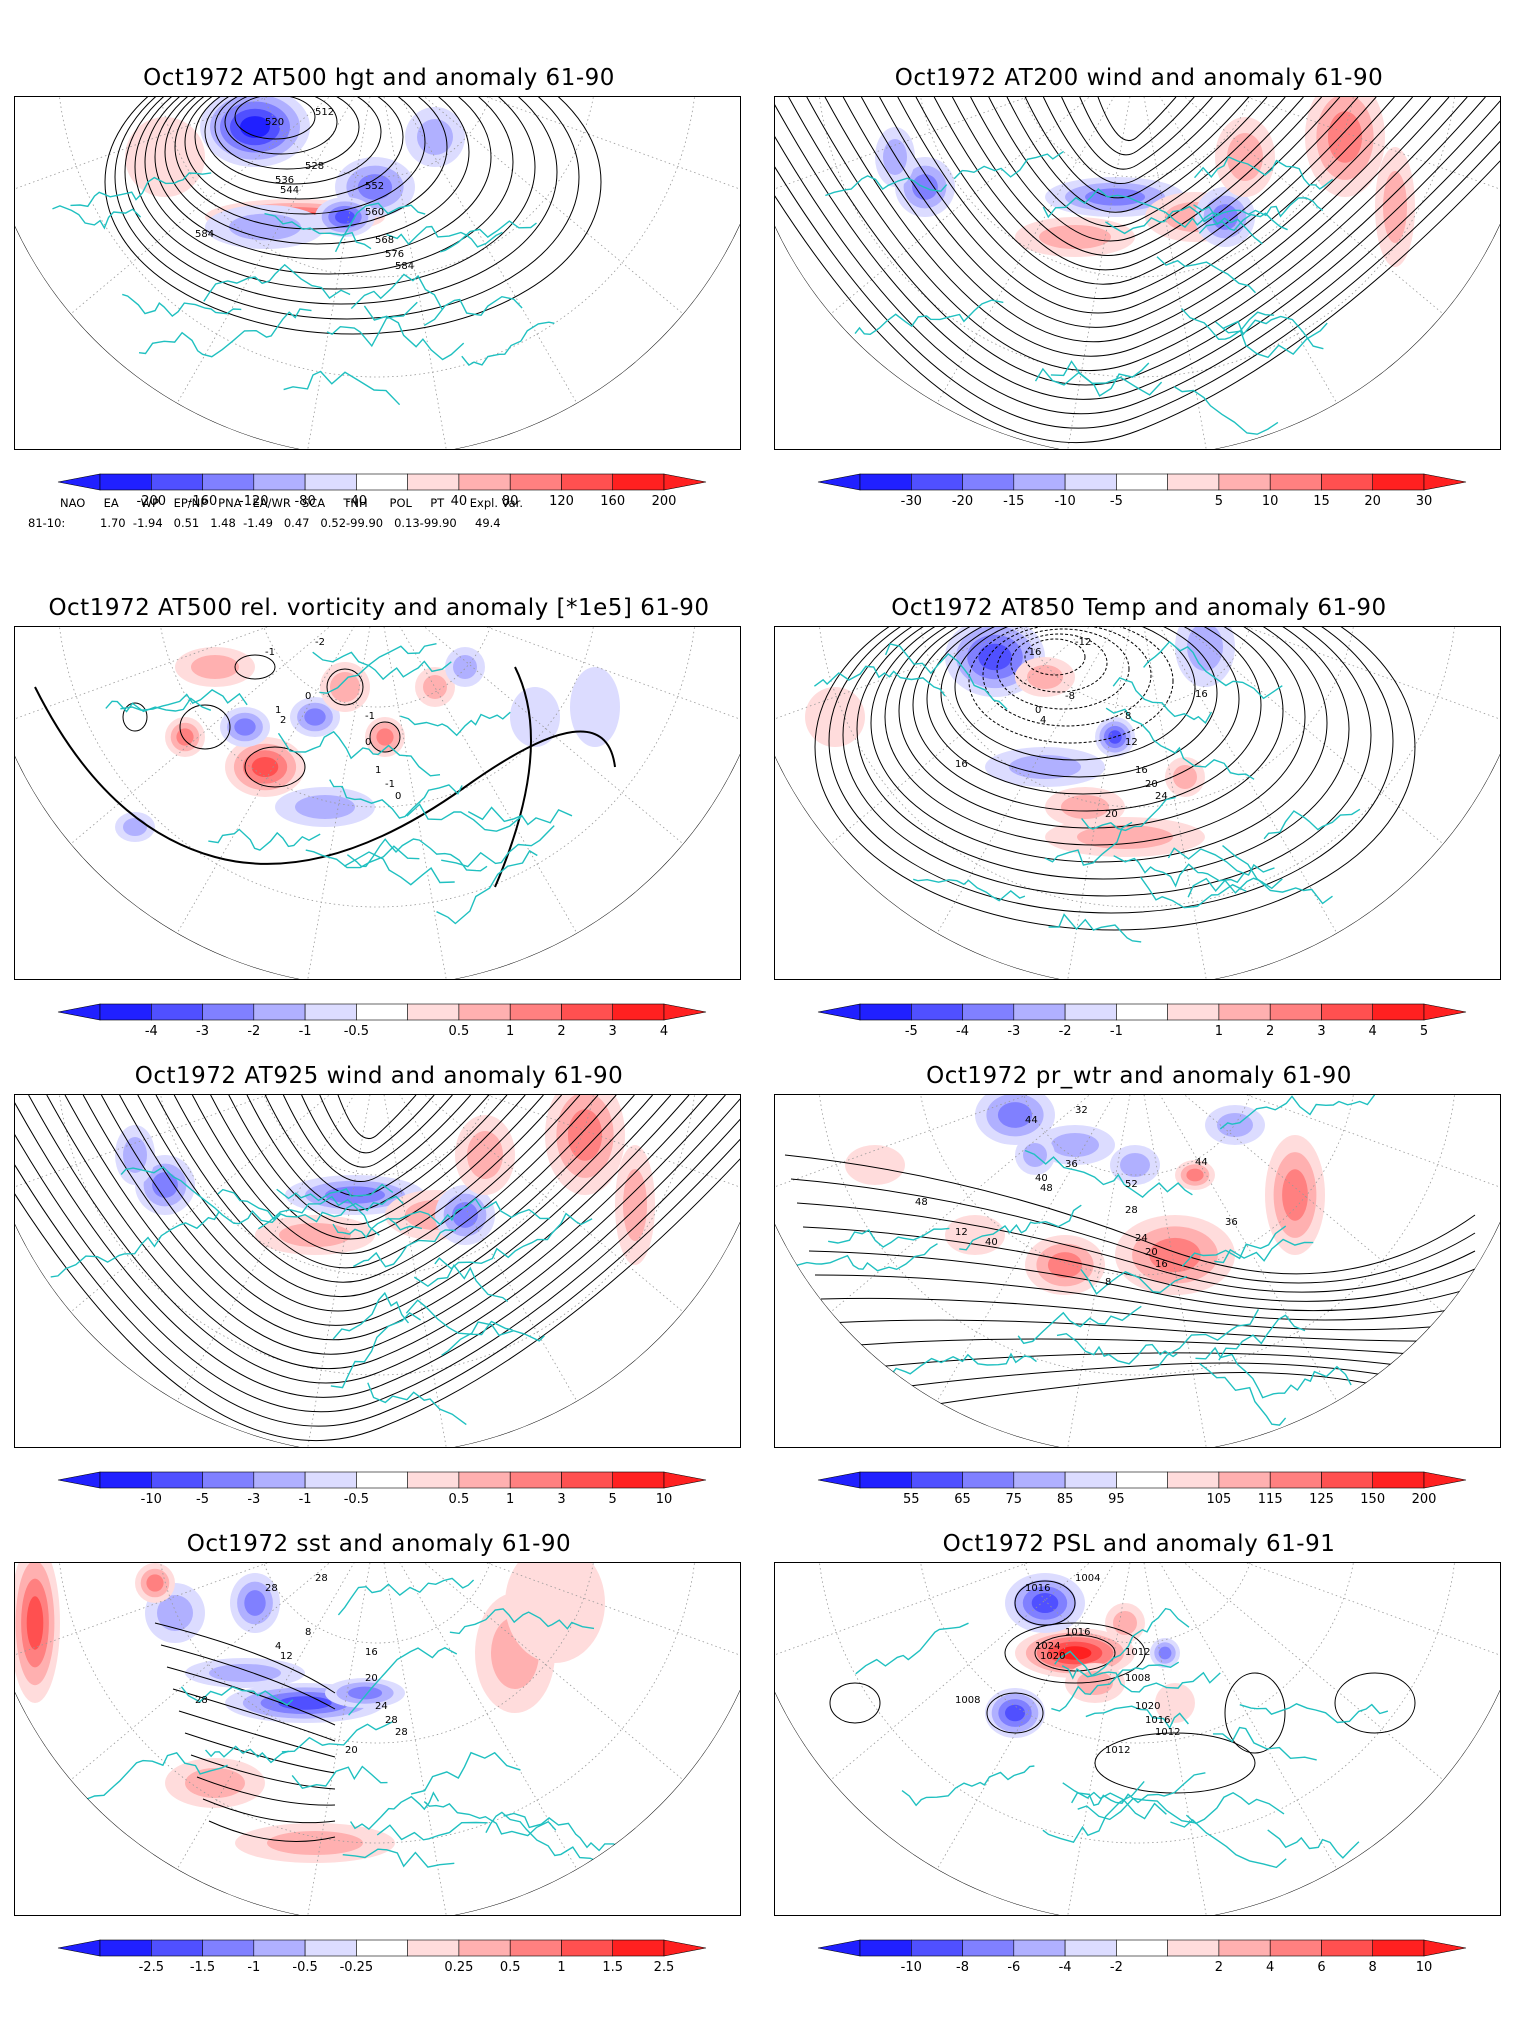  What do you see at coordinates (1130, 1287) in the screenshot?
I see `contours` at bounding box center [1130, 1287].